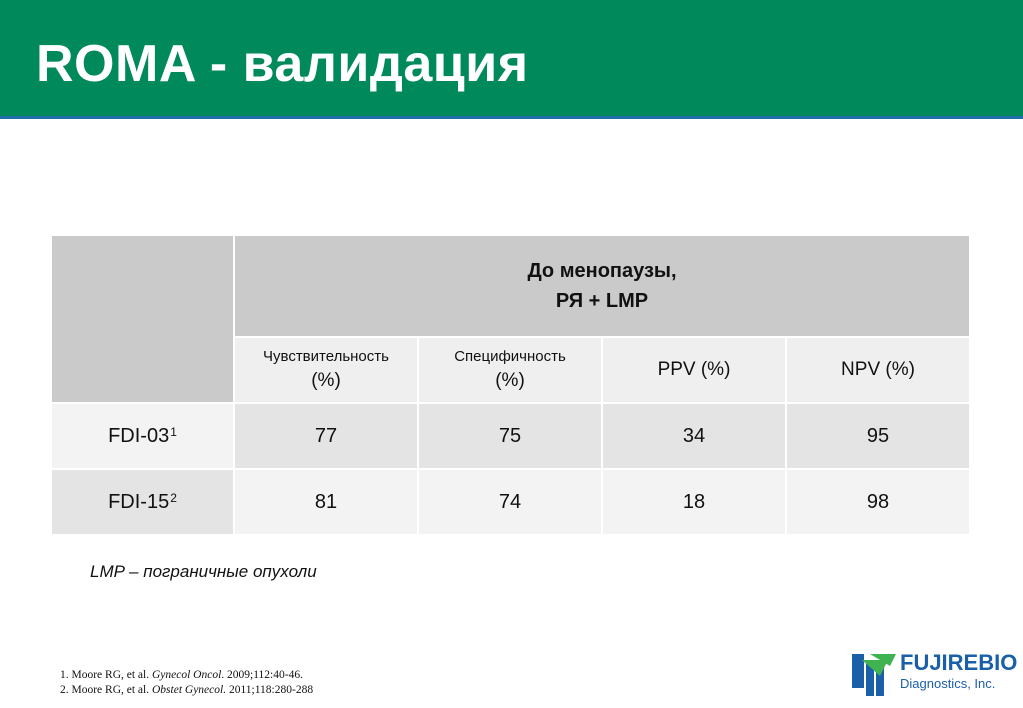  What do you see at coordinates (879, 503) in the screenshot?
I see `table-cell: 98` at bounding box center [879, 503].